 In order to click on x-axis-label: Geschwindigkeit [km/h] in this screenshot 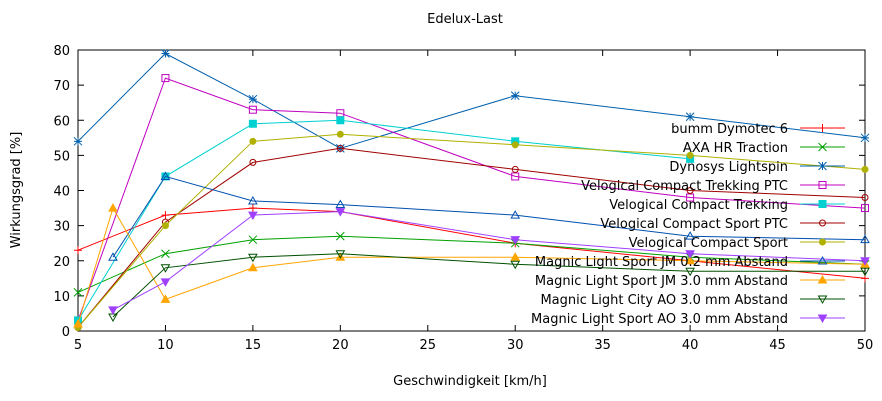, I will do `click(470, 381)`.